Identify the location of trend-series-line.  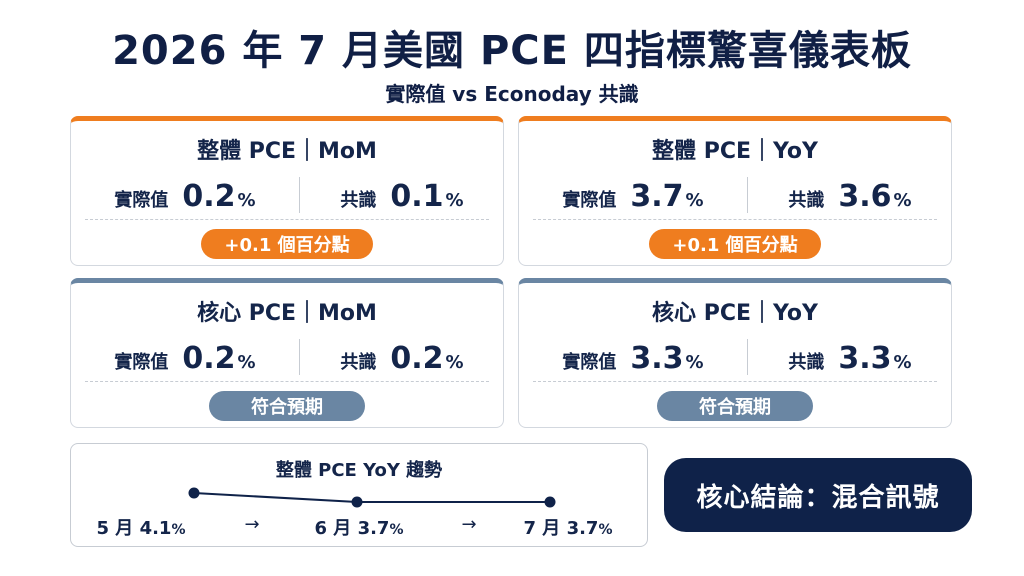
(371, 497).